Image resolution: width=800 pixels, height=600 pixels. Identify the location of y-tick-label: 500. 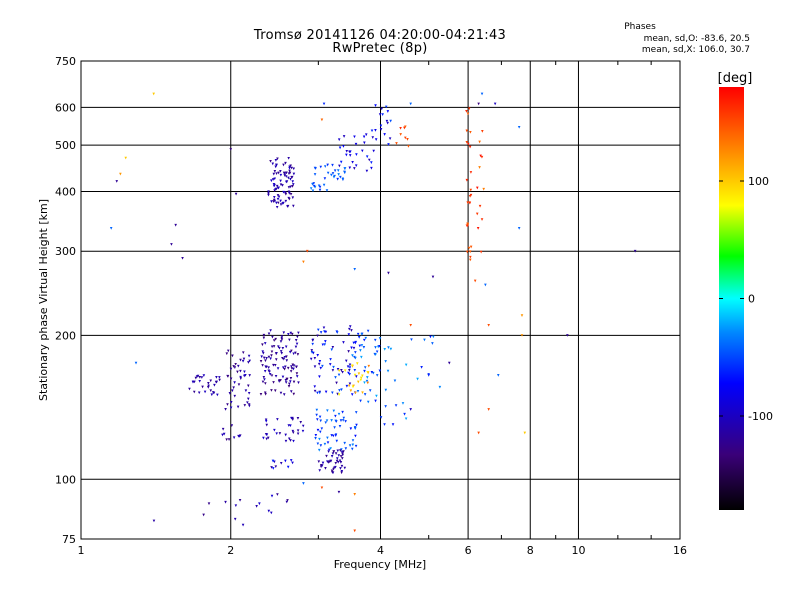
(65, 145).